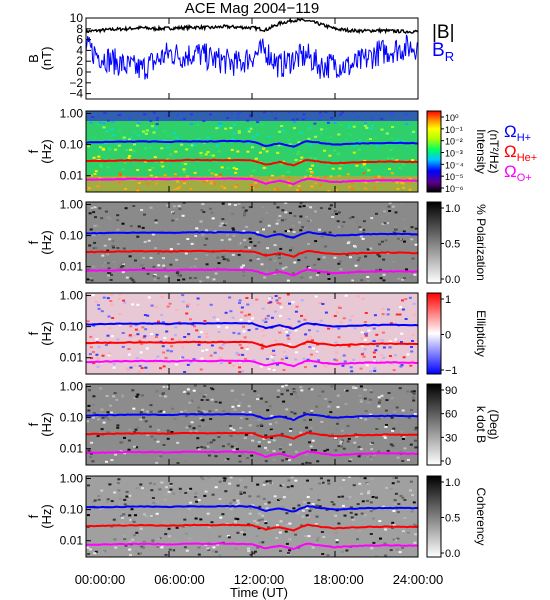  Describe the element at coordinates (33, 424) in the screenshot. I see `ylabel: f` at that location.